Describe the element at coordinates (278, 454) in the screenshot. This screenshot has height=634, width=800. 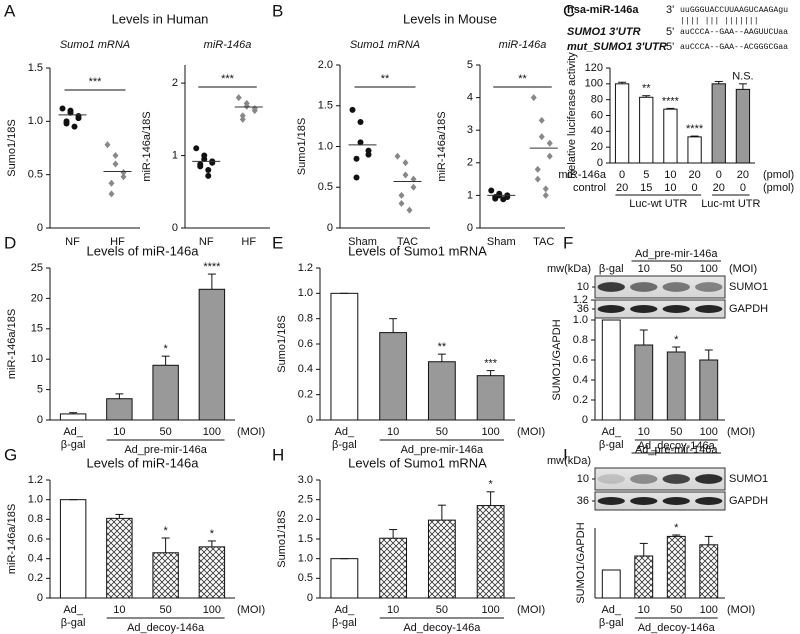
I see `panel-label: H` at that location.